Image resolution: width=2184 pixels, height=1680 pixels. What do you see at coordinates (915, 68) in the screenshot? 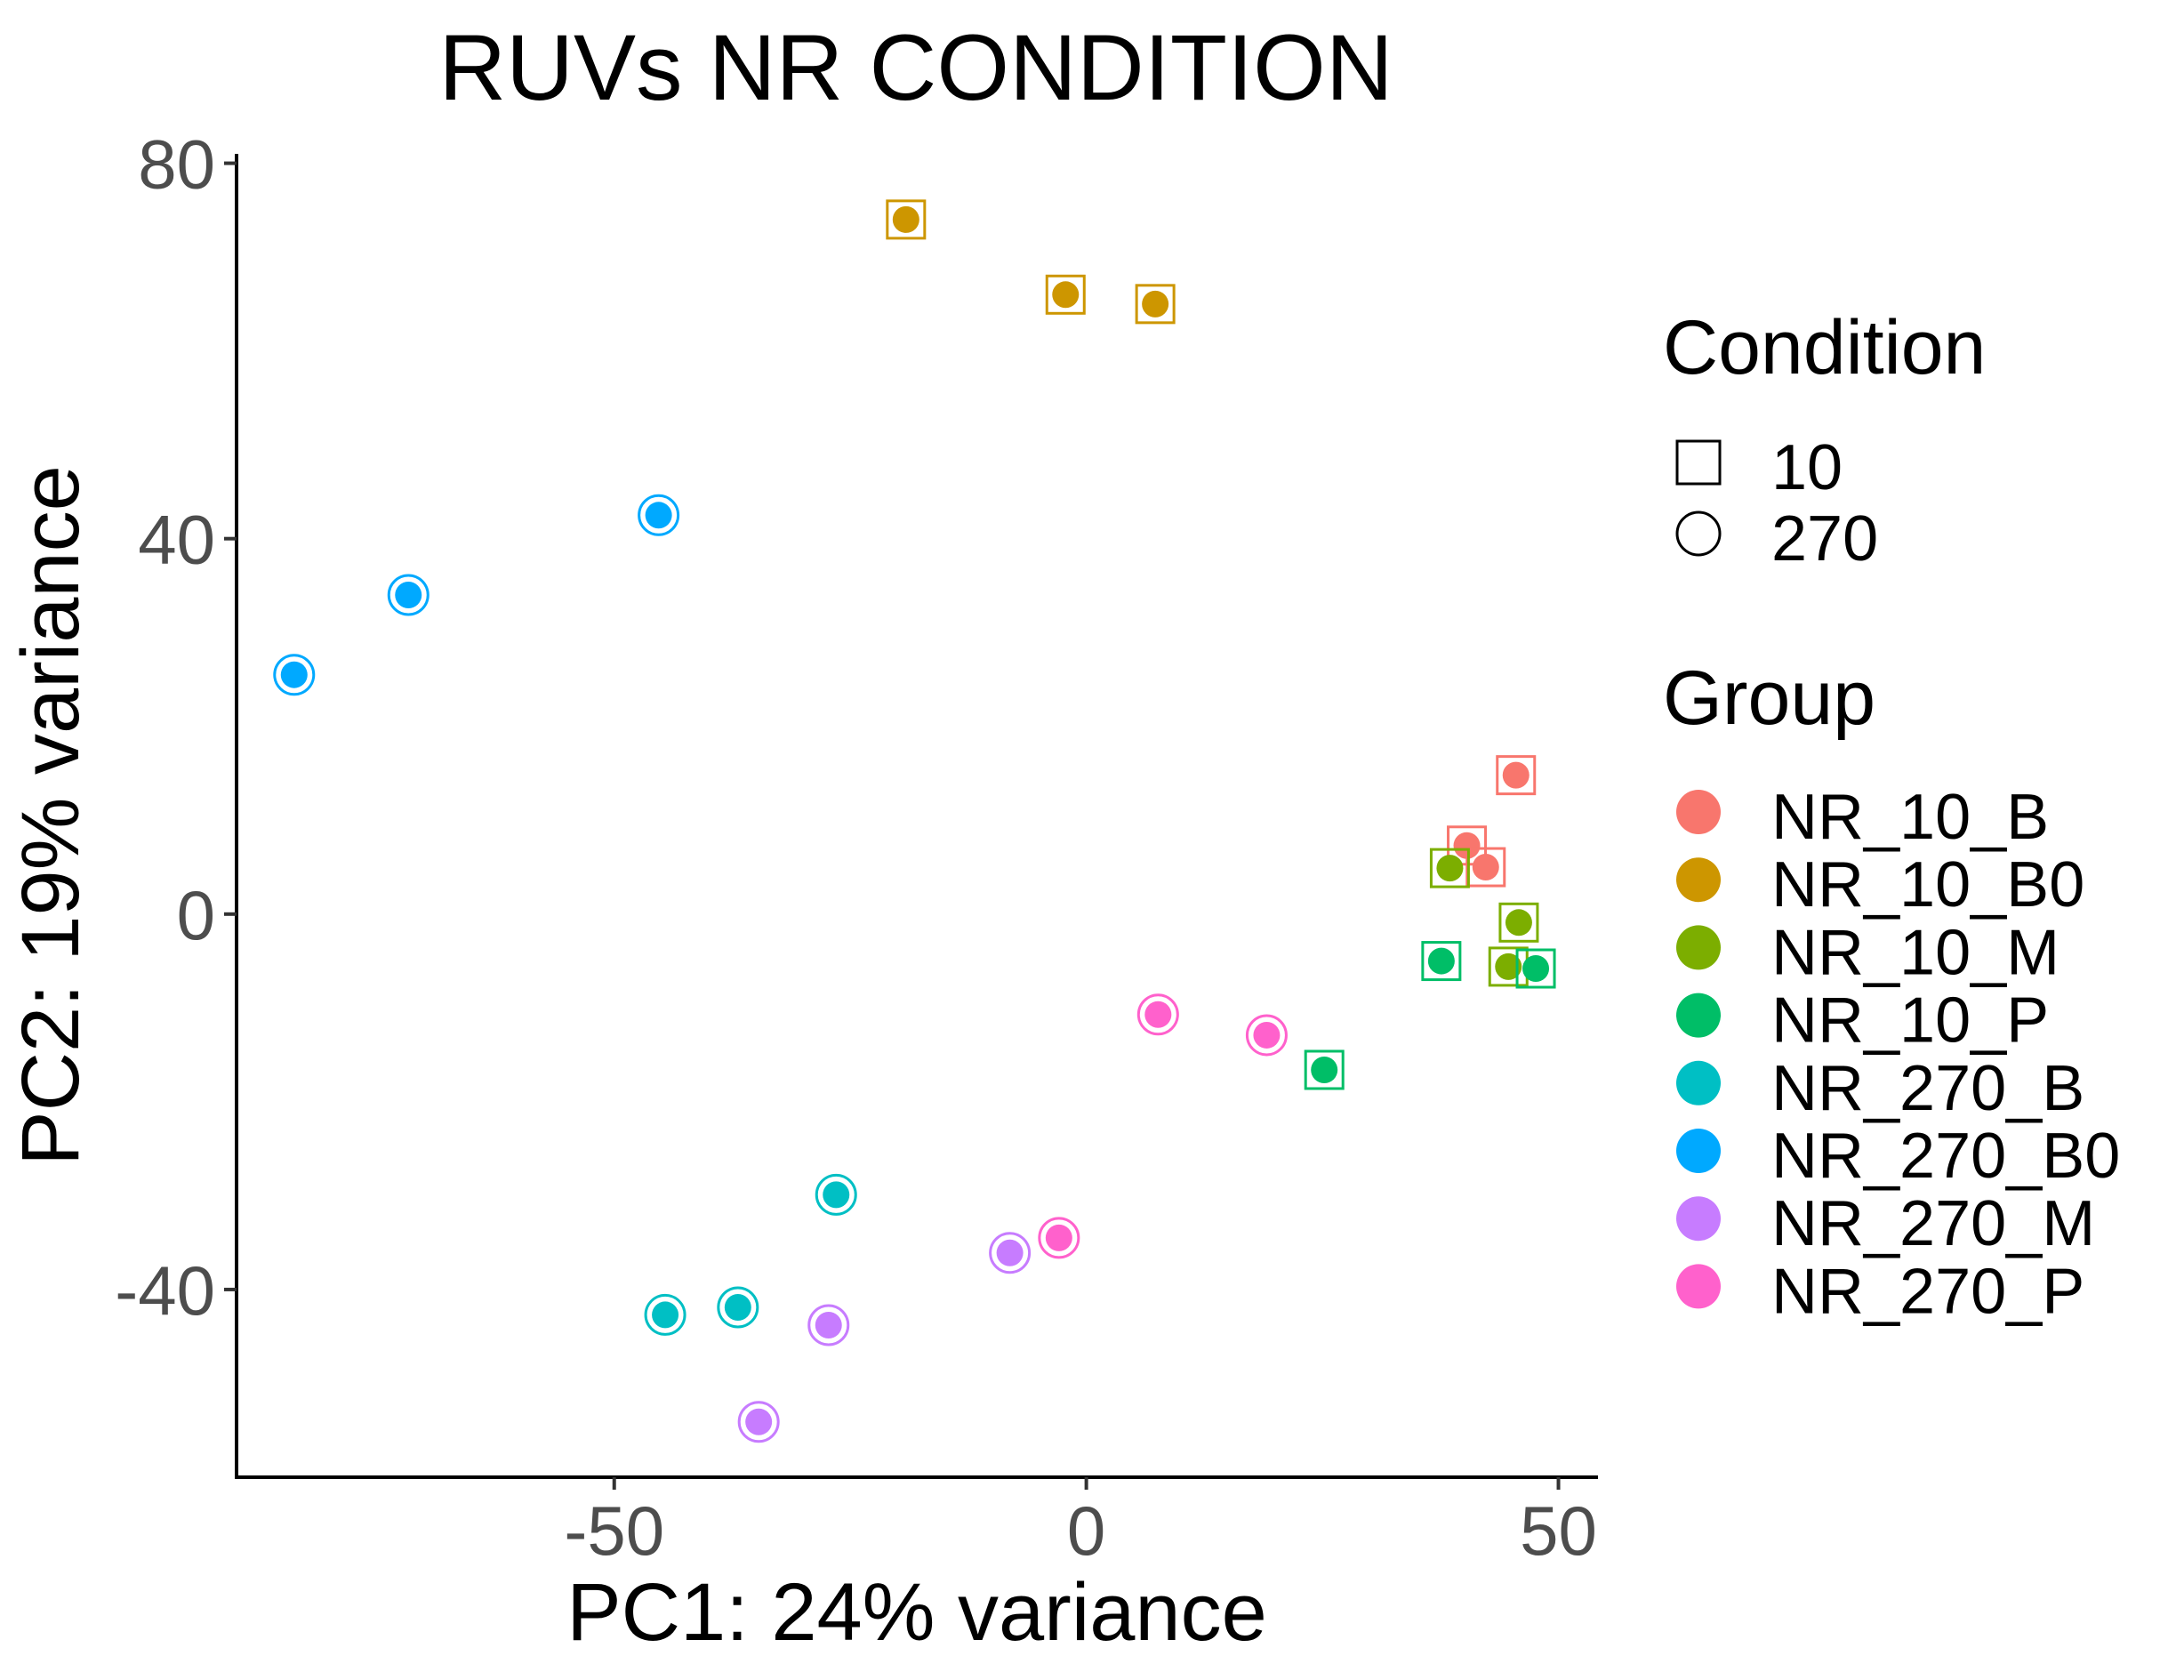
I see `chart-title: RUVs NR CONDITION` at bounding box center [915, 68].